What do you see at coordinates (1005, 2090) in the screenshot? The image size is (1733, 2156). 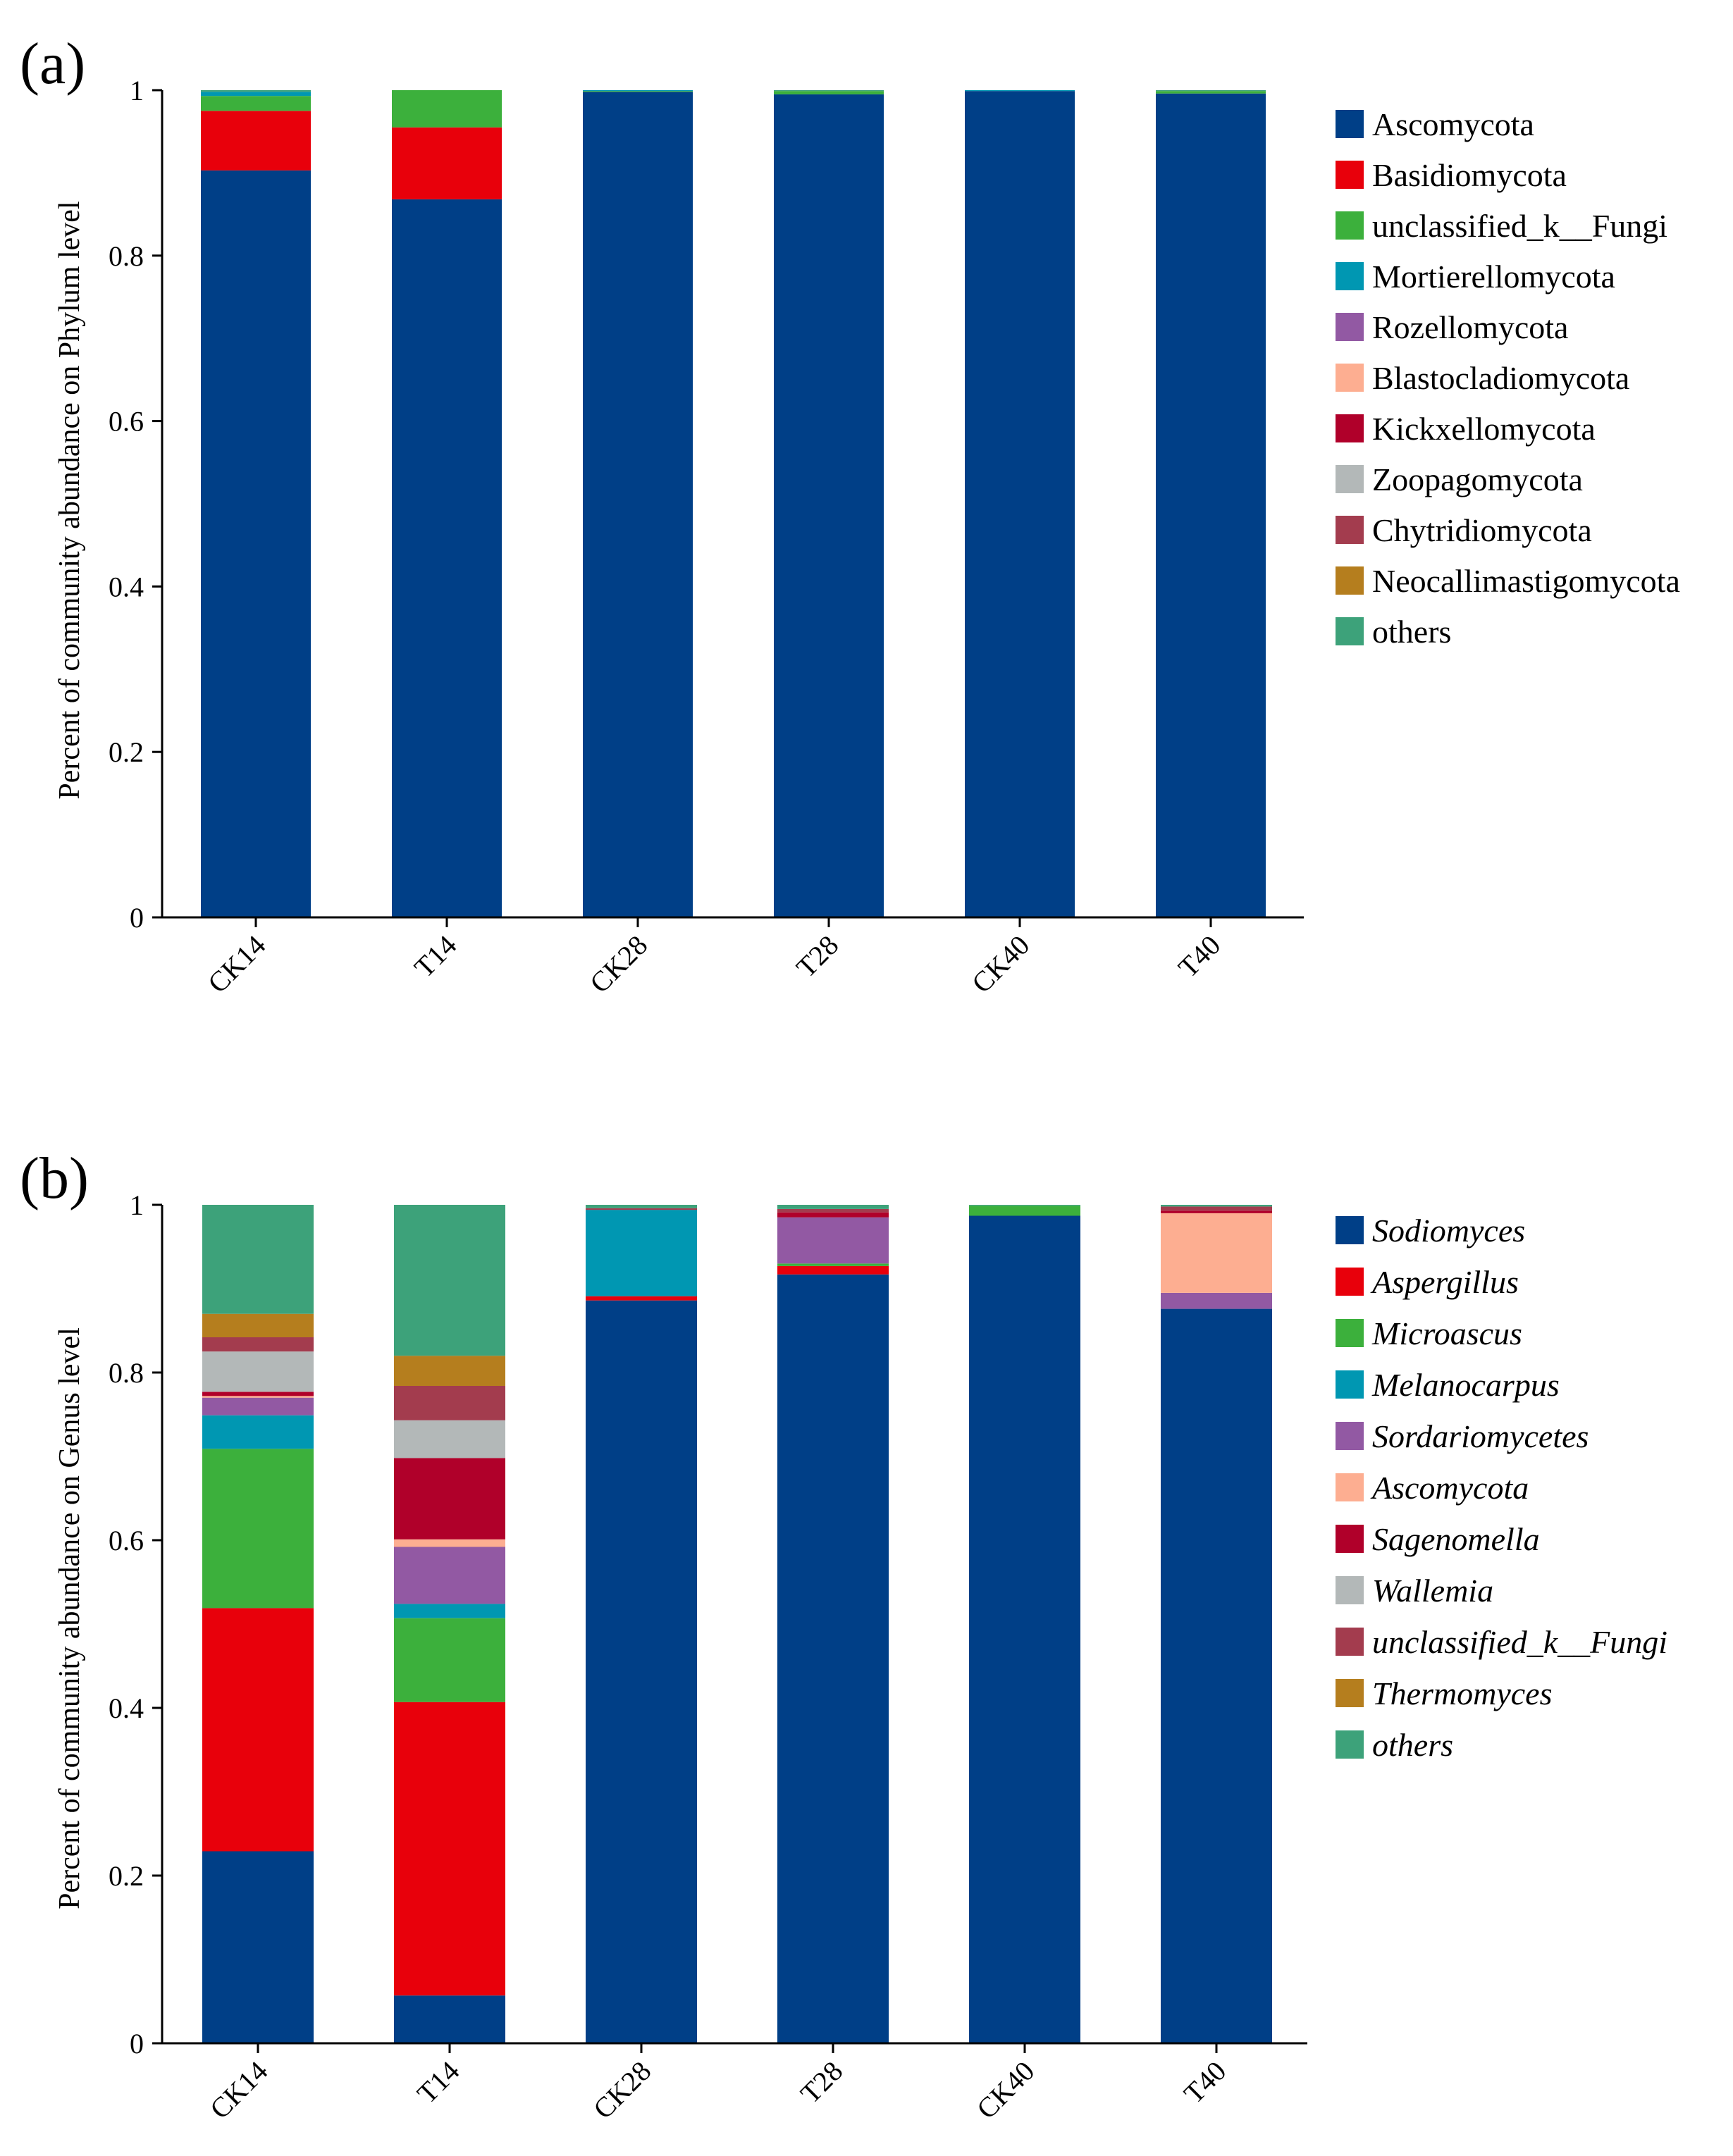 I see `x-tick-label: CK40` at bounding box center [1005, 2090].